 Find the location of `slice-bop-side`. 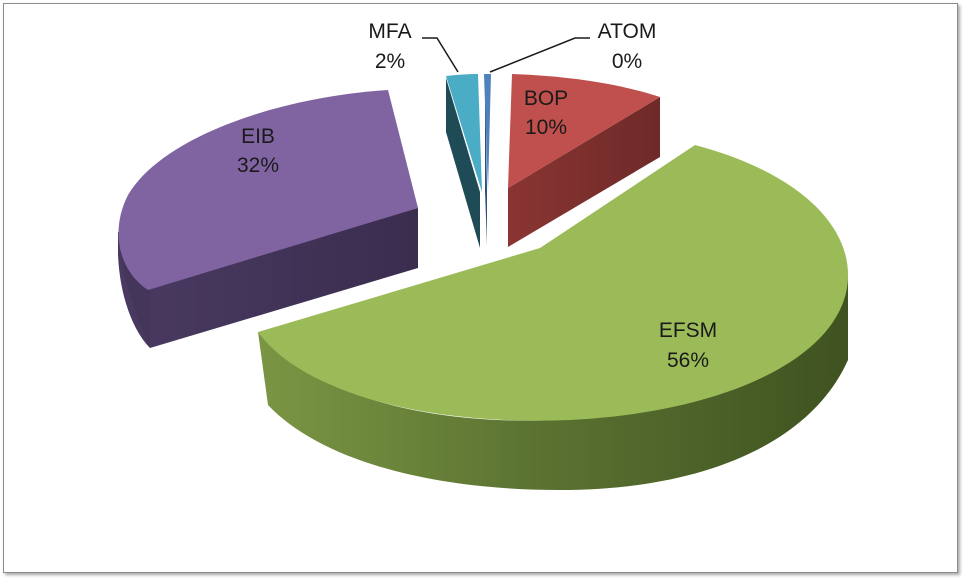

slice-bop-side is located at coordinates (584, 172).